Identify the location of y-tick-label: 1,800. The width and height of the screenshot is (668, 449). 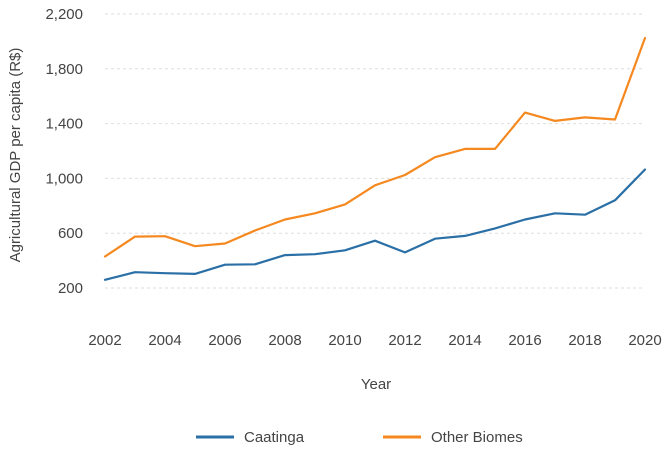
(64, 69).